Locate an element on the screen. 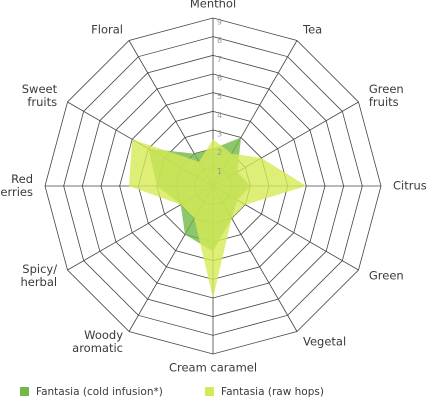  axis-label: Spicy/ is located at coordinates (39, 269).